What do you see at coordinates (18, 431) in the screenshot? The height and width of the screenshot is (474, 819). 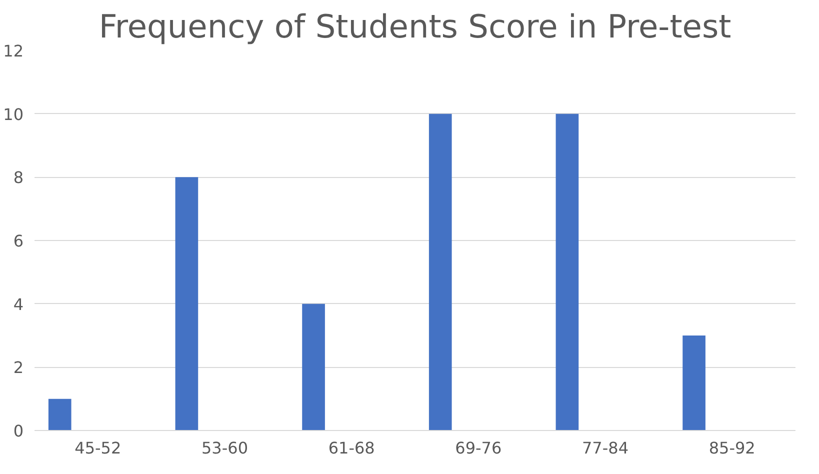 I see `y-tick-label: 0` at bounding box center [18, 431].